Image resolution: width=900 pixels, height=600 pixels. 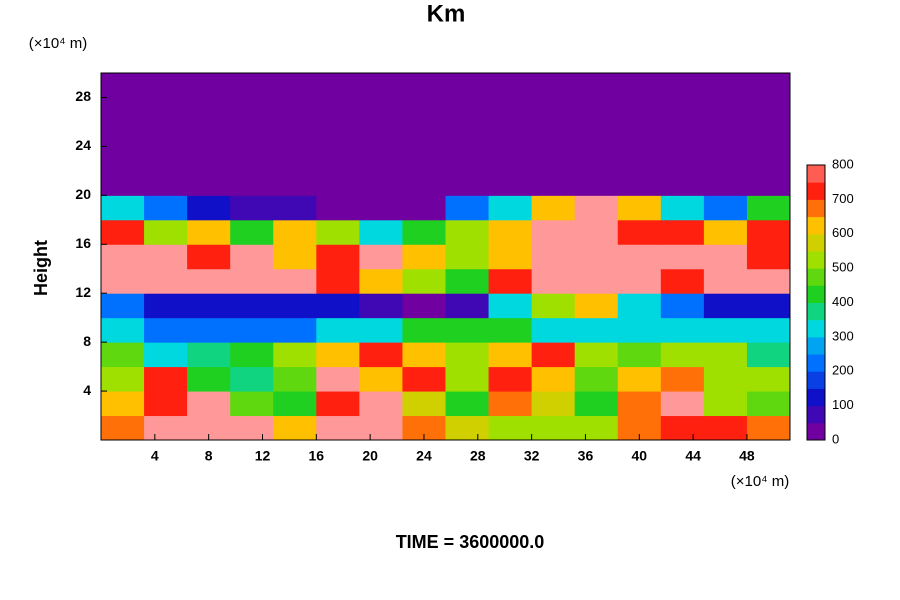 I want to click on chart-title: Km, so click(x=446, y=13).